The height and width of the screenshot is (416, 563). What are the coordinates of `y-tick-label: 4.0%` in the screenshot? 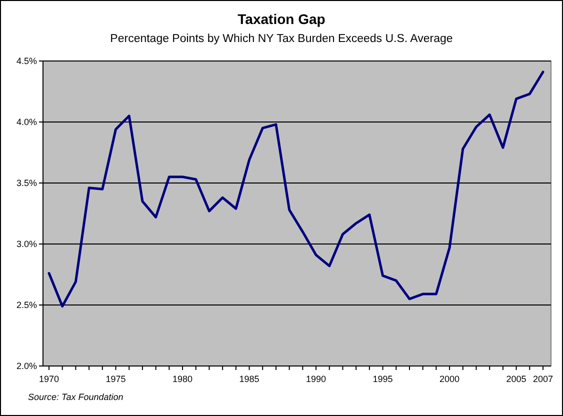 It's located at (26, 122).